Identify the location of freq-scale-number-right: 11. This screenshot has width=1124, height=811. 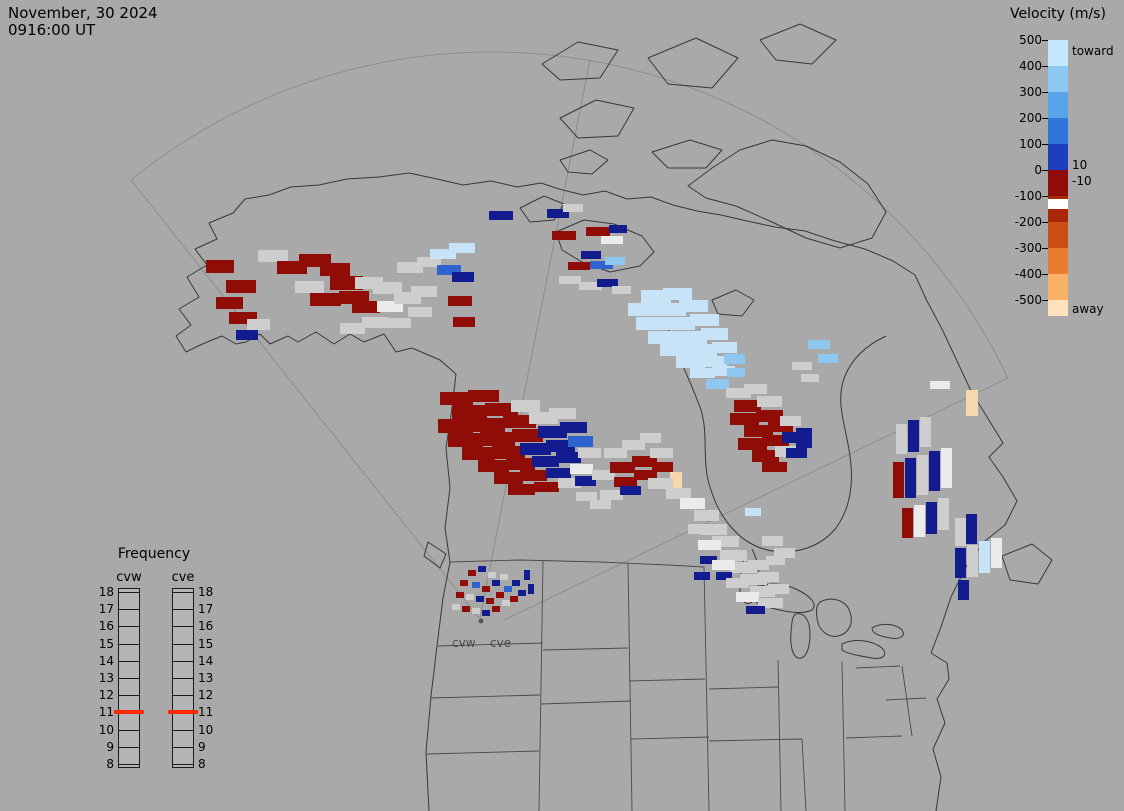
(206, 712).